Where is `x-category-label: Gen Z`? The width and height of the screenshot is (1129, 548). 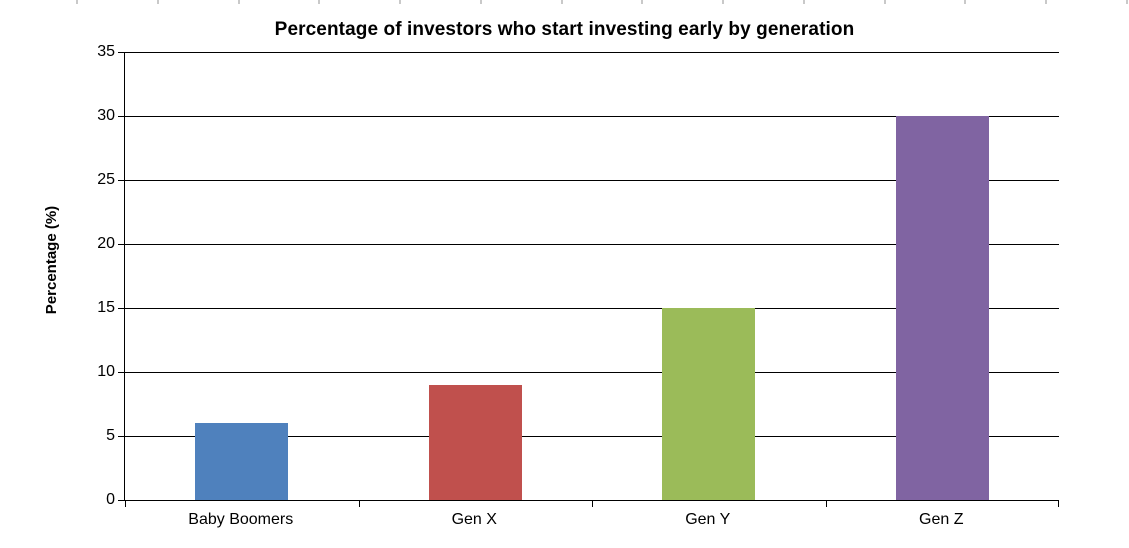
x-category-label: Gen Z is located at coordinates (941, 519).